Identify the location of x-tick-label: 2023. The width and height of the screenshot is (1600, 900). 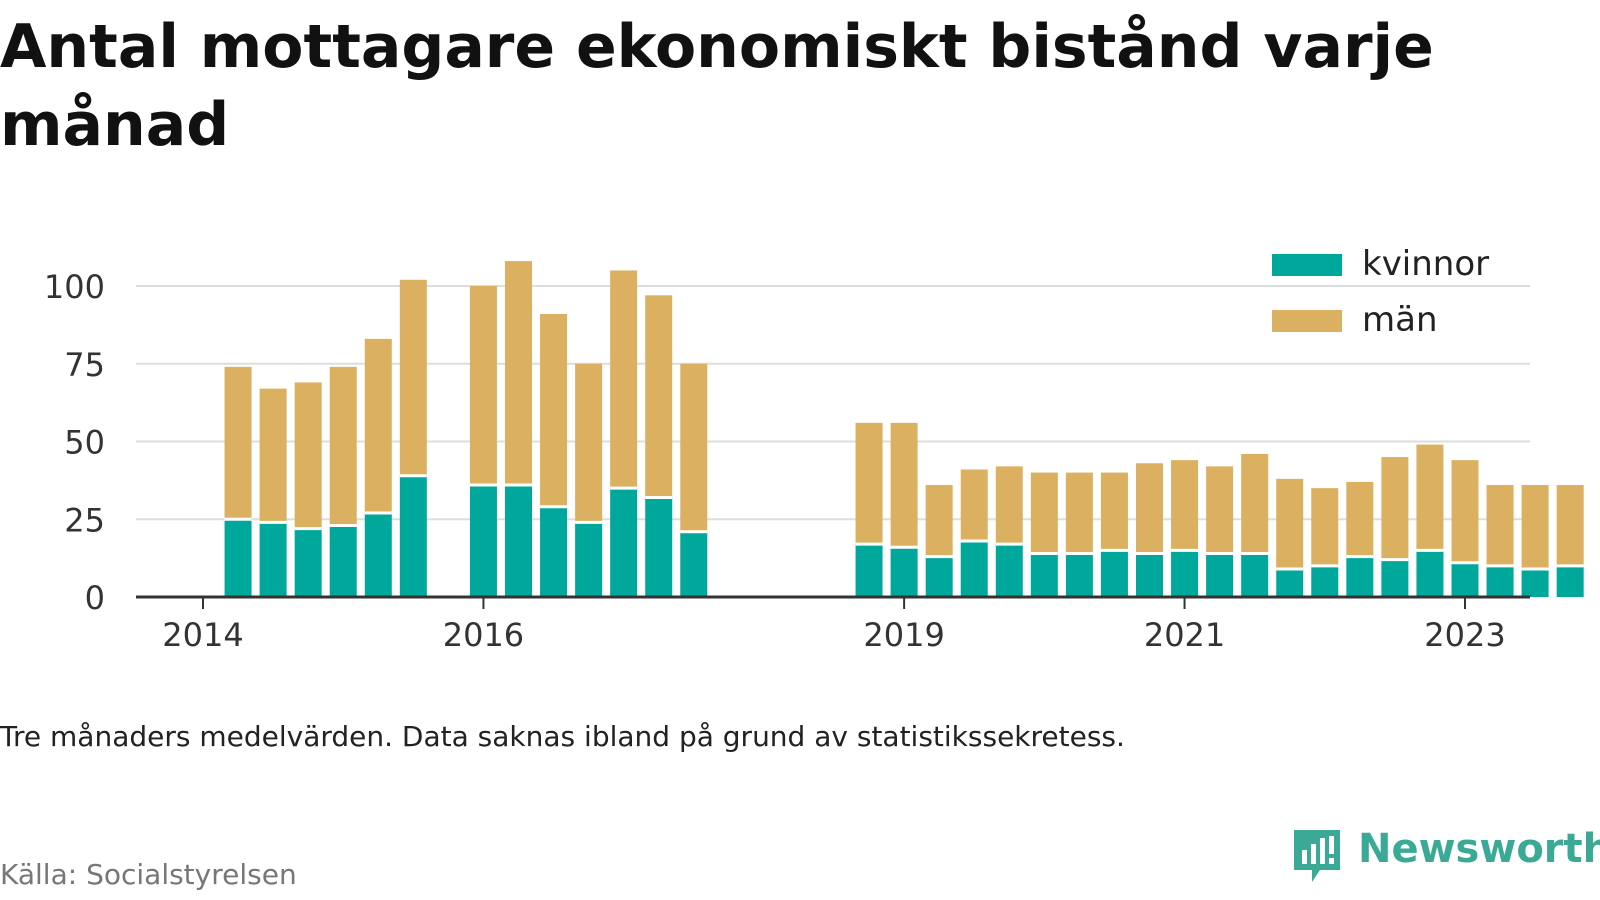
(1464, 635).